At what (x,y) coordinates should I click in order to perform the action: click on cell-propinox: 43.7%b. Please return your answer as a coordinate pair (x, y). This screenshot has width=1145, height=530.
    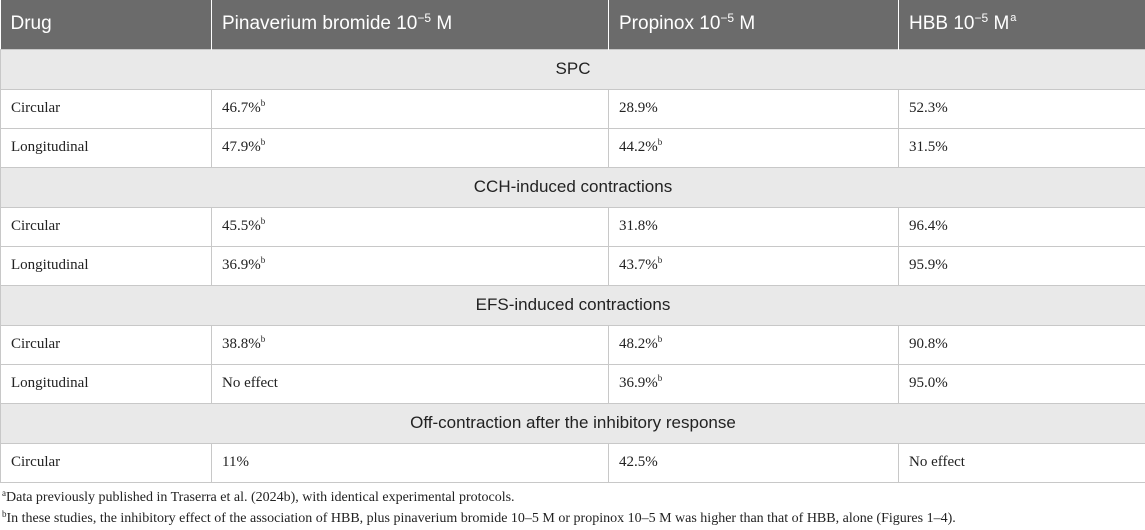
    Looking at the image, I should click on (754, 265).